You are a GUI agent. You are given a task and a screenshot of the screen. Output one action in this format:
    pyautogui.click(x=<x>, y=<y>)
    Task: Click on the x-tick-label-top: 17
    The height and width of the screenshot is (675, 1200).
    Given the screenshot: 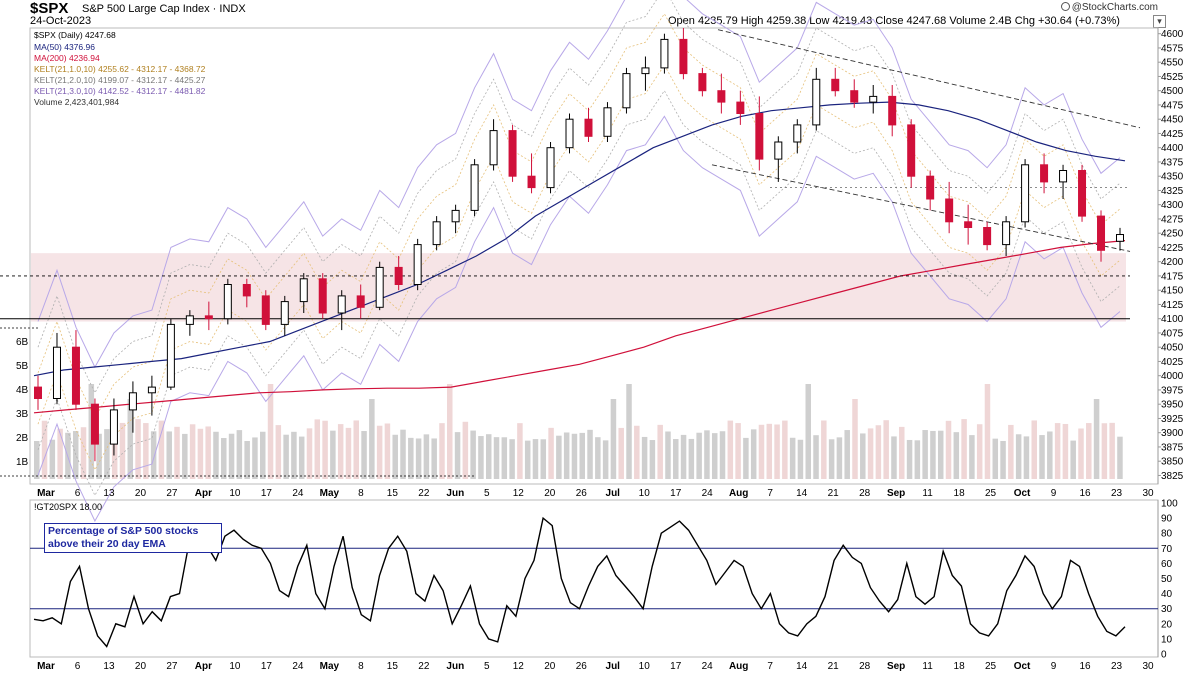 What is the action you would take?
    pyautogui.click(x=267, y=493)
    